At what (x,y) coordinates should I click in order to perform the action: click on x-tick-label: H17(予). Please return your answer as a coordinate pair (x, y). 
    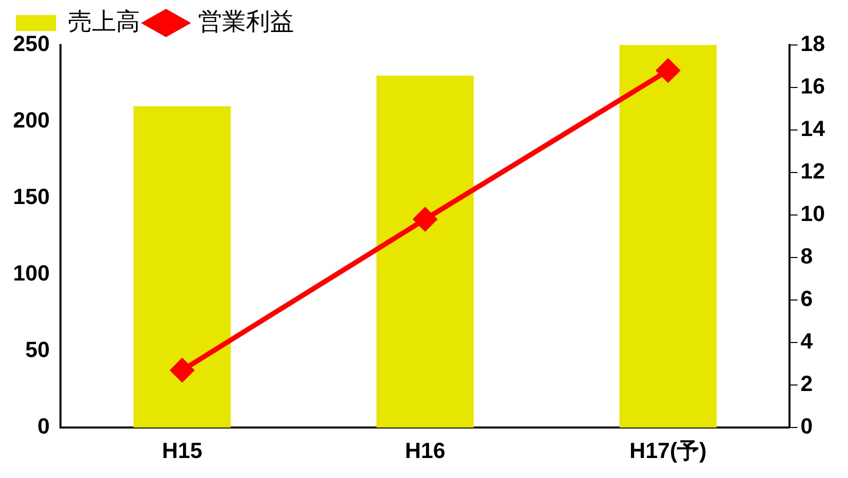
    Looking at the image, I should click on (668, 450).